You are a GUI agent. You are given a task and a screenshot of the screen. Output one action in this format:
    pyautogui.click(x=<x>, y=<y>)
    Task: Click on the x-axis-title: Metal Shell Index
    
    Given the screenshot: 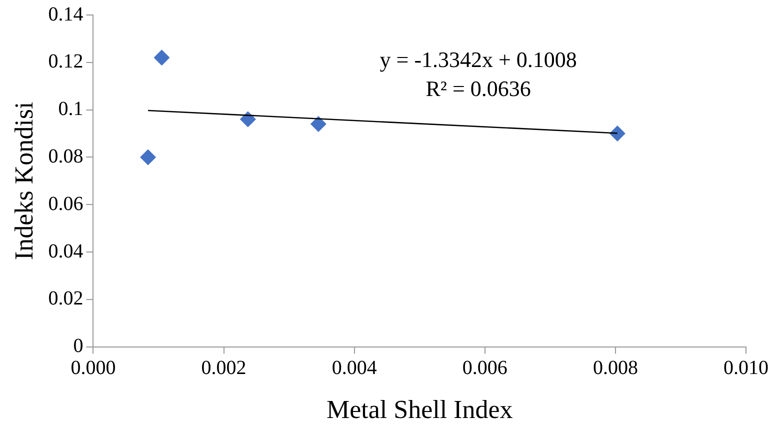 What is the action you would take?
    pyautogui.click(x=419, y=409)
    